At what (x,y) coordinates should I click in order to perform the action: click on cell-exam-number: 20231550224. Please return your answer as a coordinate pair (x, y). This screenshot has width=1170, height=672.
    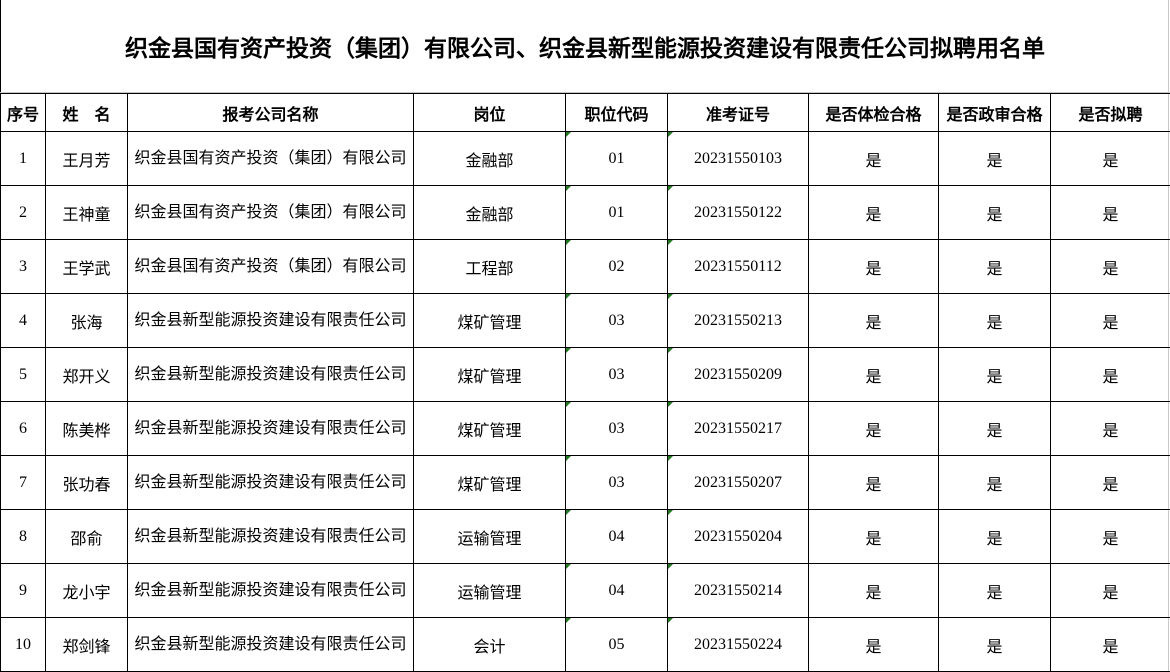
    Looking at the image, I should click on (738, 644).